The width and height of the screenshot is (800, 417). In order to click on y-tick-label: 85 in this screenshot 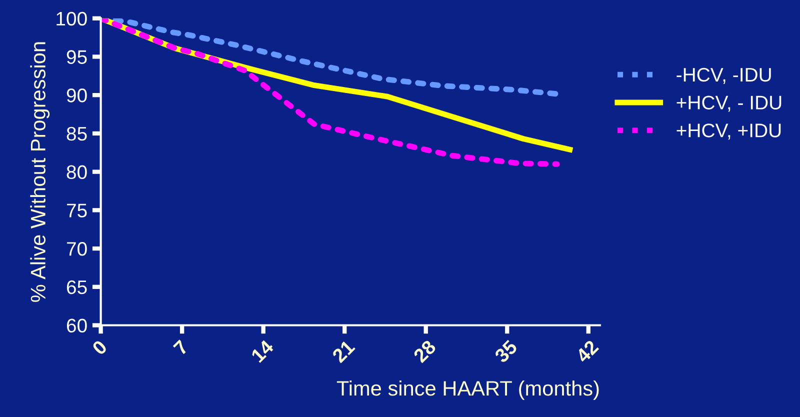, I will do `click(76, 133)`.